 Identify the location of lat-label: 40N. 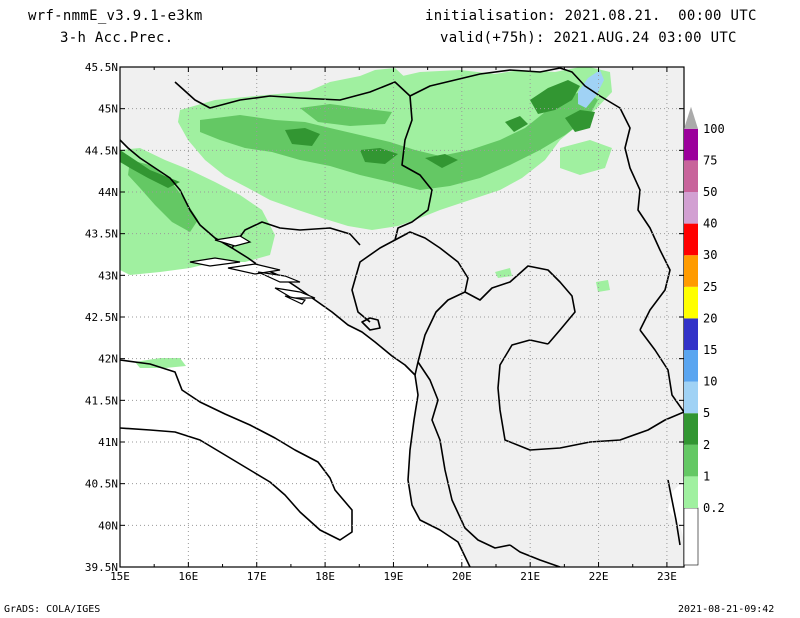
(108, 525).